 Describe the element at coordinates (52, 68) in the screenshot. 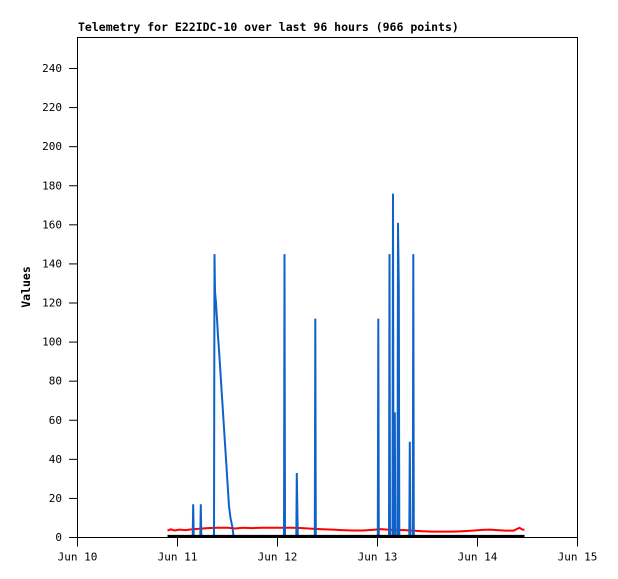

I see `y-tick-label: 240` at that location.